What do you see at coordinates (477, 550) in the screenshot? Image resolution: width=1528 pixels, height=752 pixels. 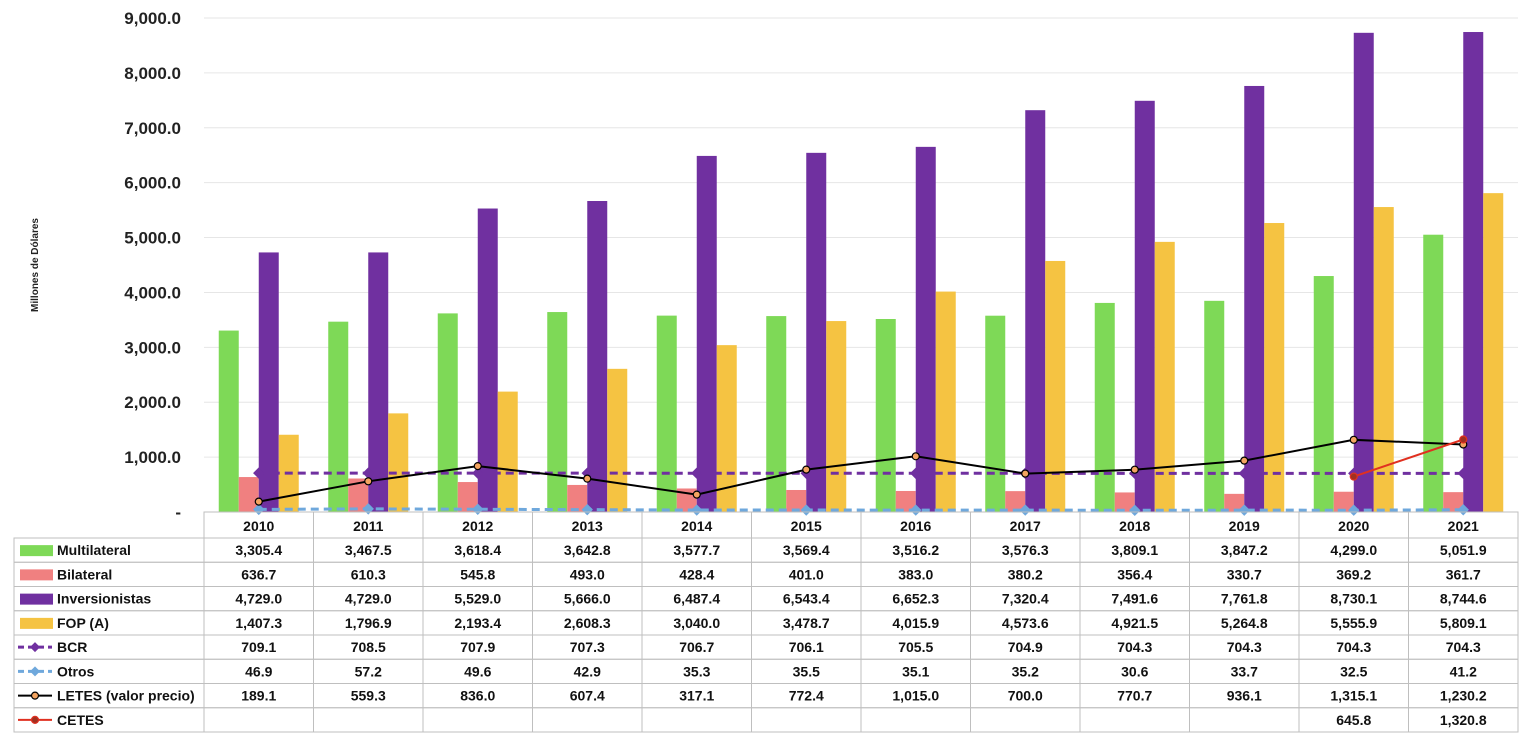 I see `data-label-multilateral: 3,618.4` at bounding box center [477, 550].